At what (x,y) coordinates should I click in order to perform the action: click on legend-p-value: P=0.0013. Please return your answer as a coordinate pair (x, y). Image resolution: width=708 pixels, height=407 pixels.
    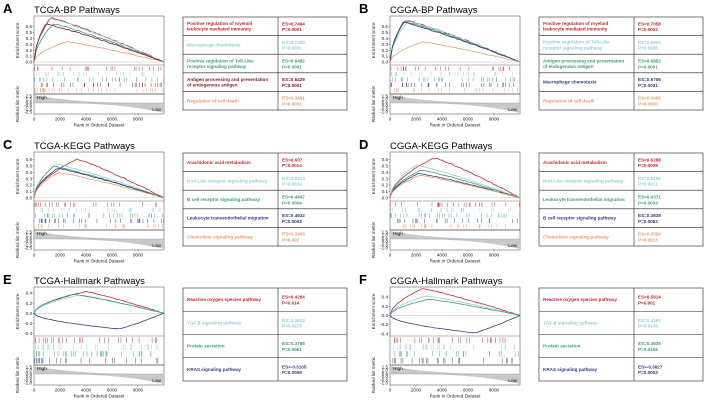
    Looking at the image, I should click on (648, 240).